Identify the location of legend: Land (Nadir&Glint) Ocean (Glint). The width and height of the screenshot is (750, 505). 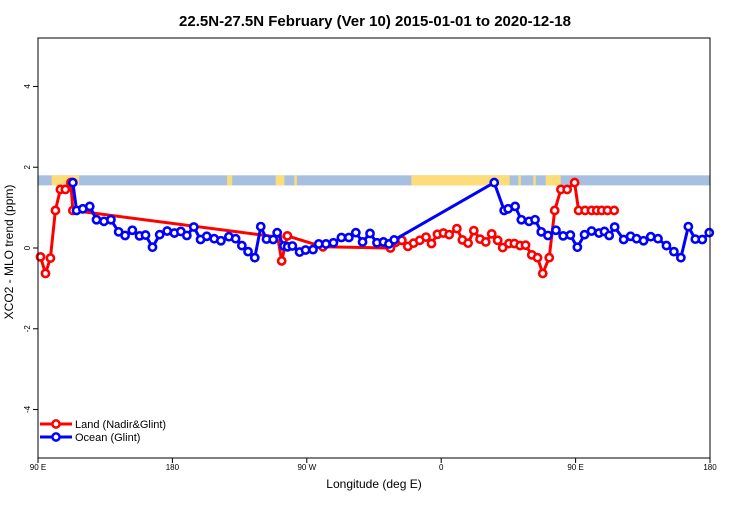
(103, 431).